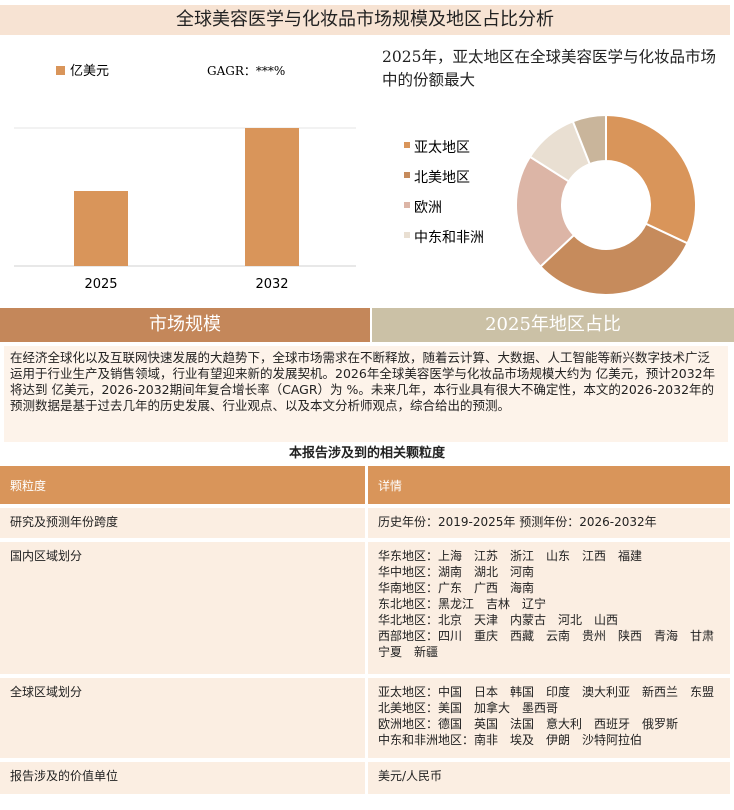  Describe the element at coordinates (456, 588) in the screenshot. I see `detail-line: 华南地区：广东 广西 海南` at that location.